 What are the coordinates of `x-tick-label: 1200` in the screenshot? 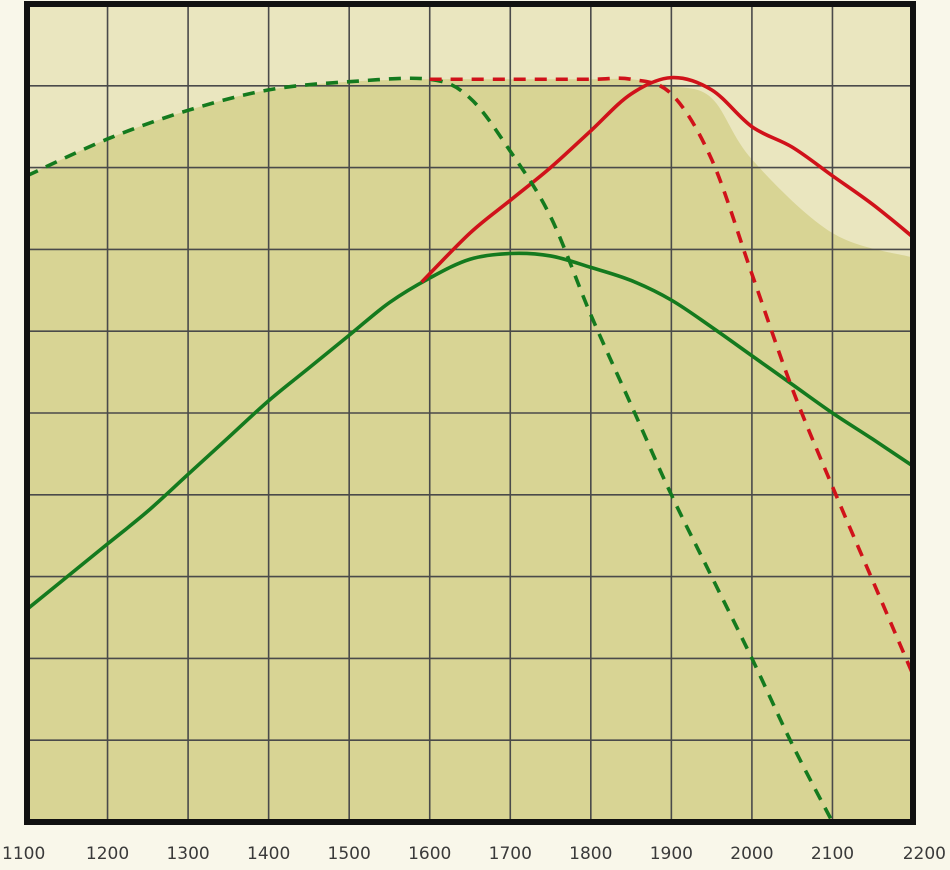 It's located at (107, 854).